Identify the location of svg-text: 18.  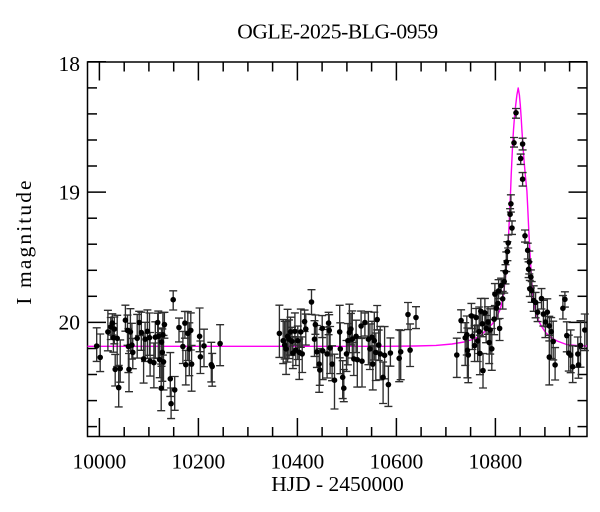
(70, 64).